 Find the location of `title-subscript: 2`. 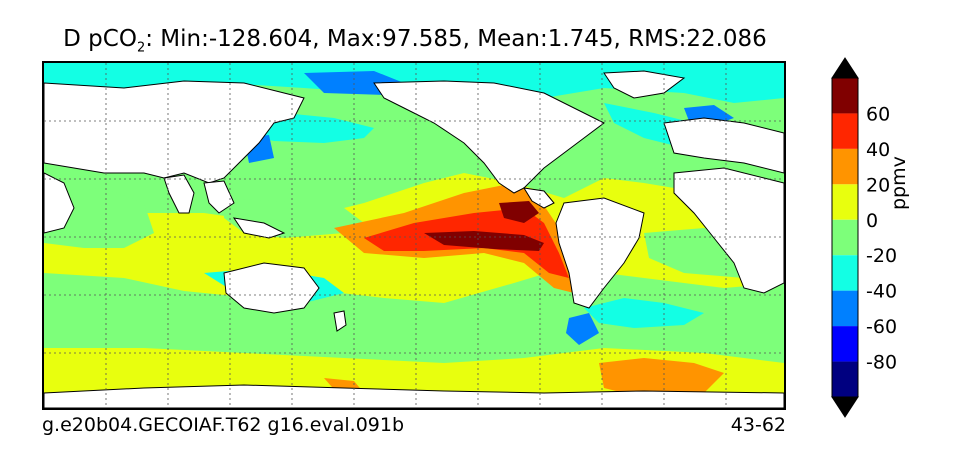

title-subscript: 2 is located at coordinates (141, 48).